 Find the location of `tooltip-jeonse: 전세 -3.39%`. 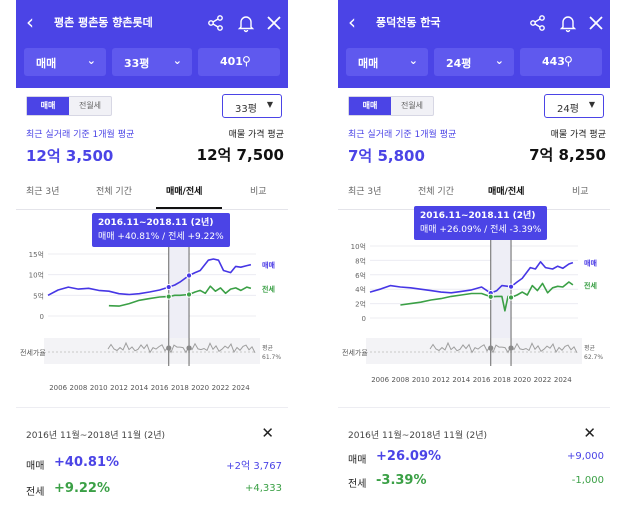

tooltip-jeonse: 전세 -3.39% is located at coordinates (516, 230).